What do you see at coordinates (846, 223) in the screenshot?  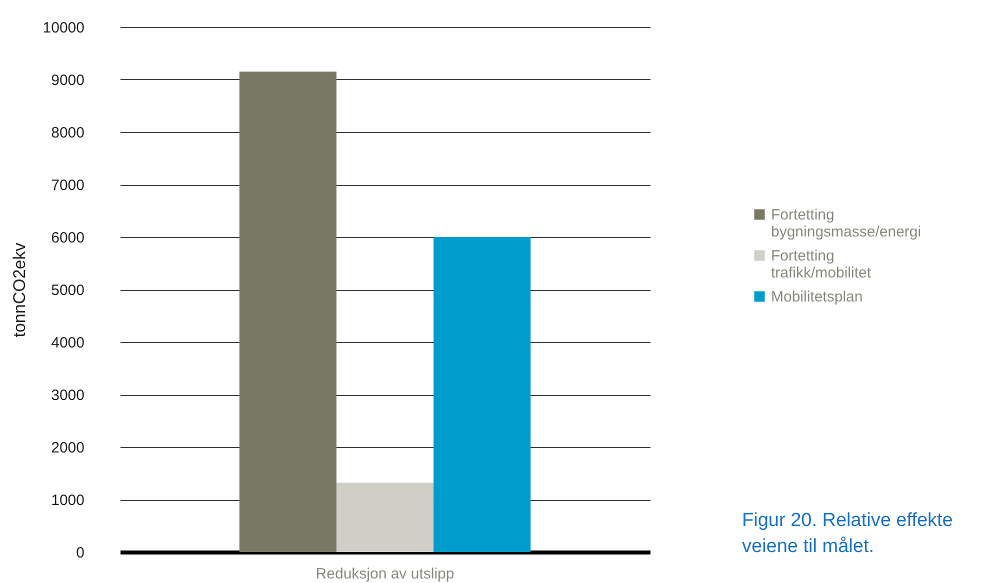 I see `legend-label: Fortetting bygningsmasse/energi` at bounding box center [846, 223].